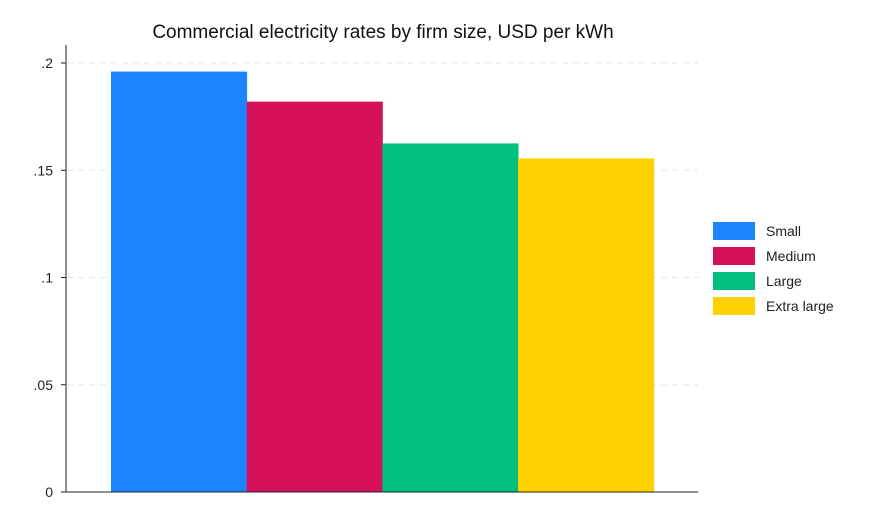 This screenshot has height=528, width=871. I want to click on y-tick-label: 0, so click(49, 492).